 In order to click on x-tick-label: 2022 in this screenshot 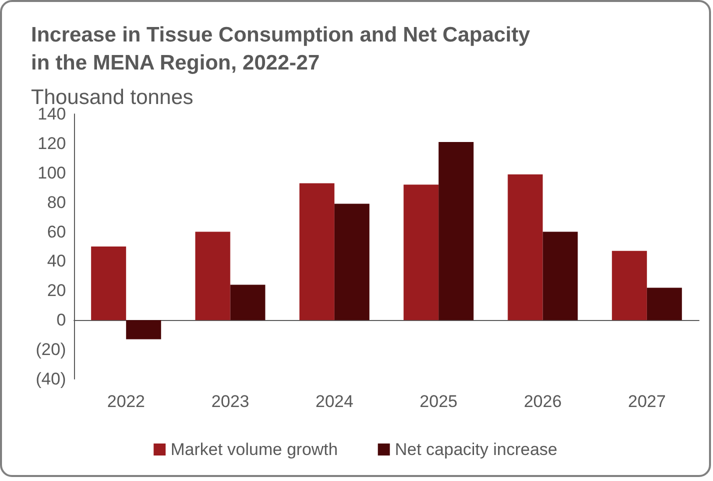, I will do `click(126, 401)`.